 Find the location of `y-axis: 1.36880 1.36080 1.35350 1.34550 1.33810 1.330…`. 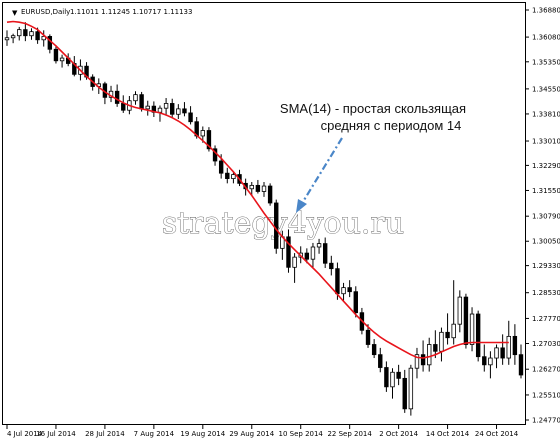

y-axis: 1.36880 1.36080 1.35350 1.34550 1.33810 1.330… is located at coordinates (542, 216).